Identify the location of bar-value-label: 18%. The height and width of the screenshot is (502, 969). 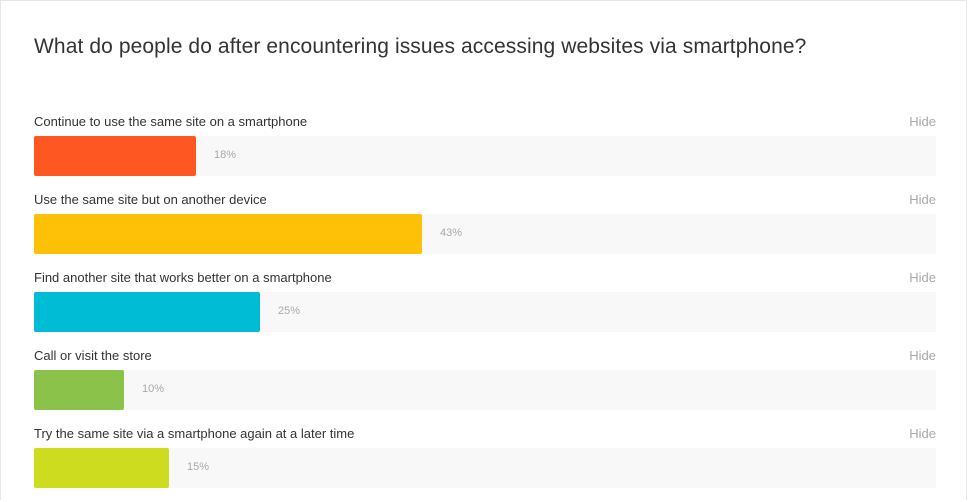
(225, 155).